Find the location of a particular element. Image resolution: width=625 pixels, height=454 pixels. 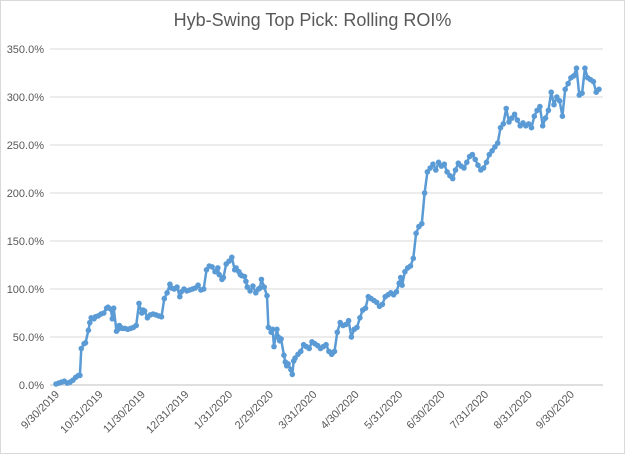

y-tick-label: 0.0% is located at coordinates (31, 386).